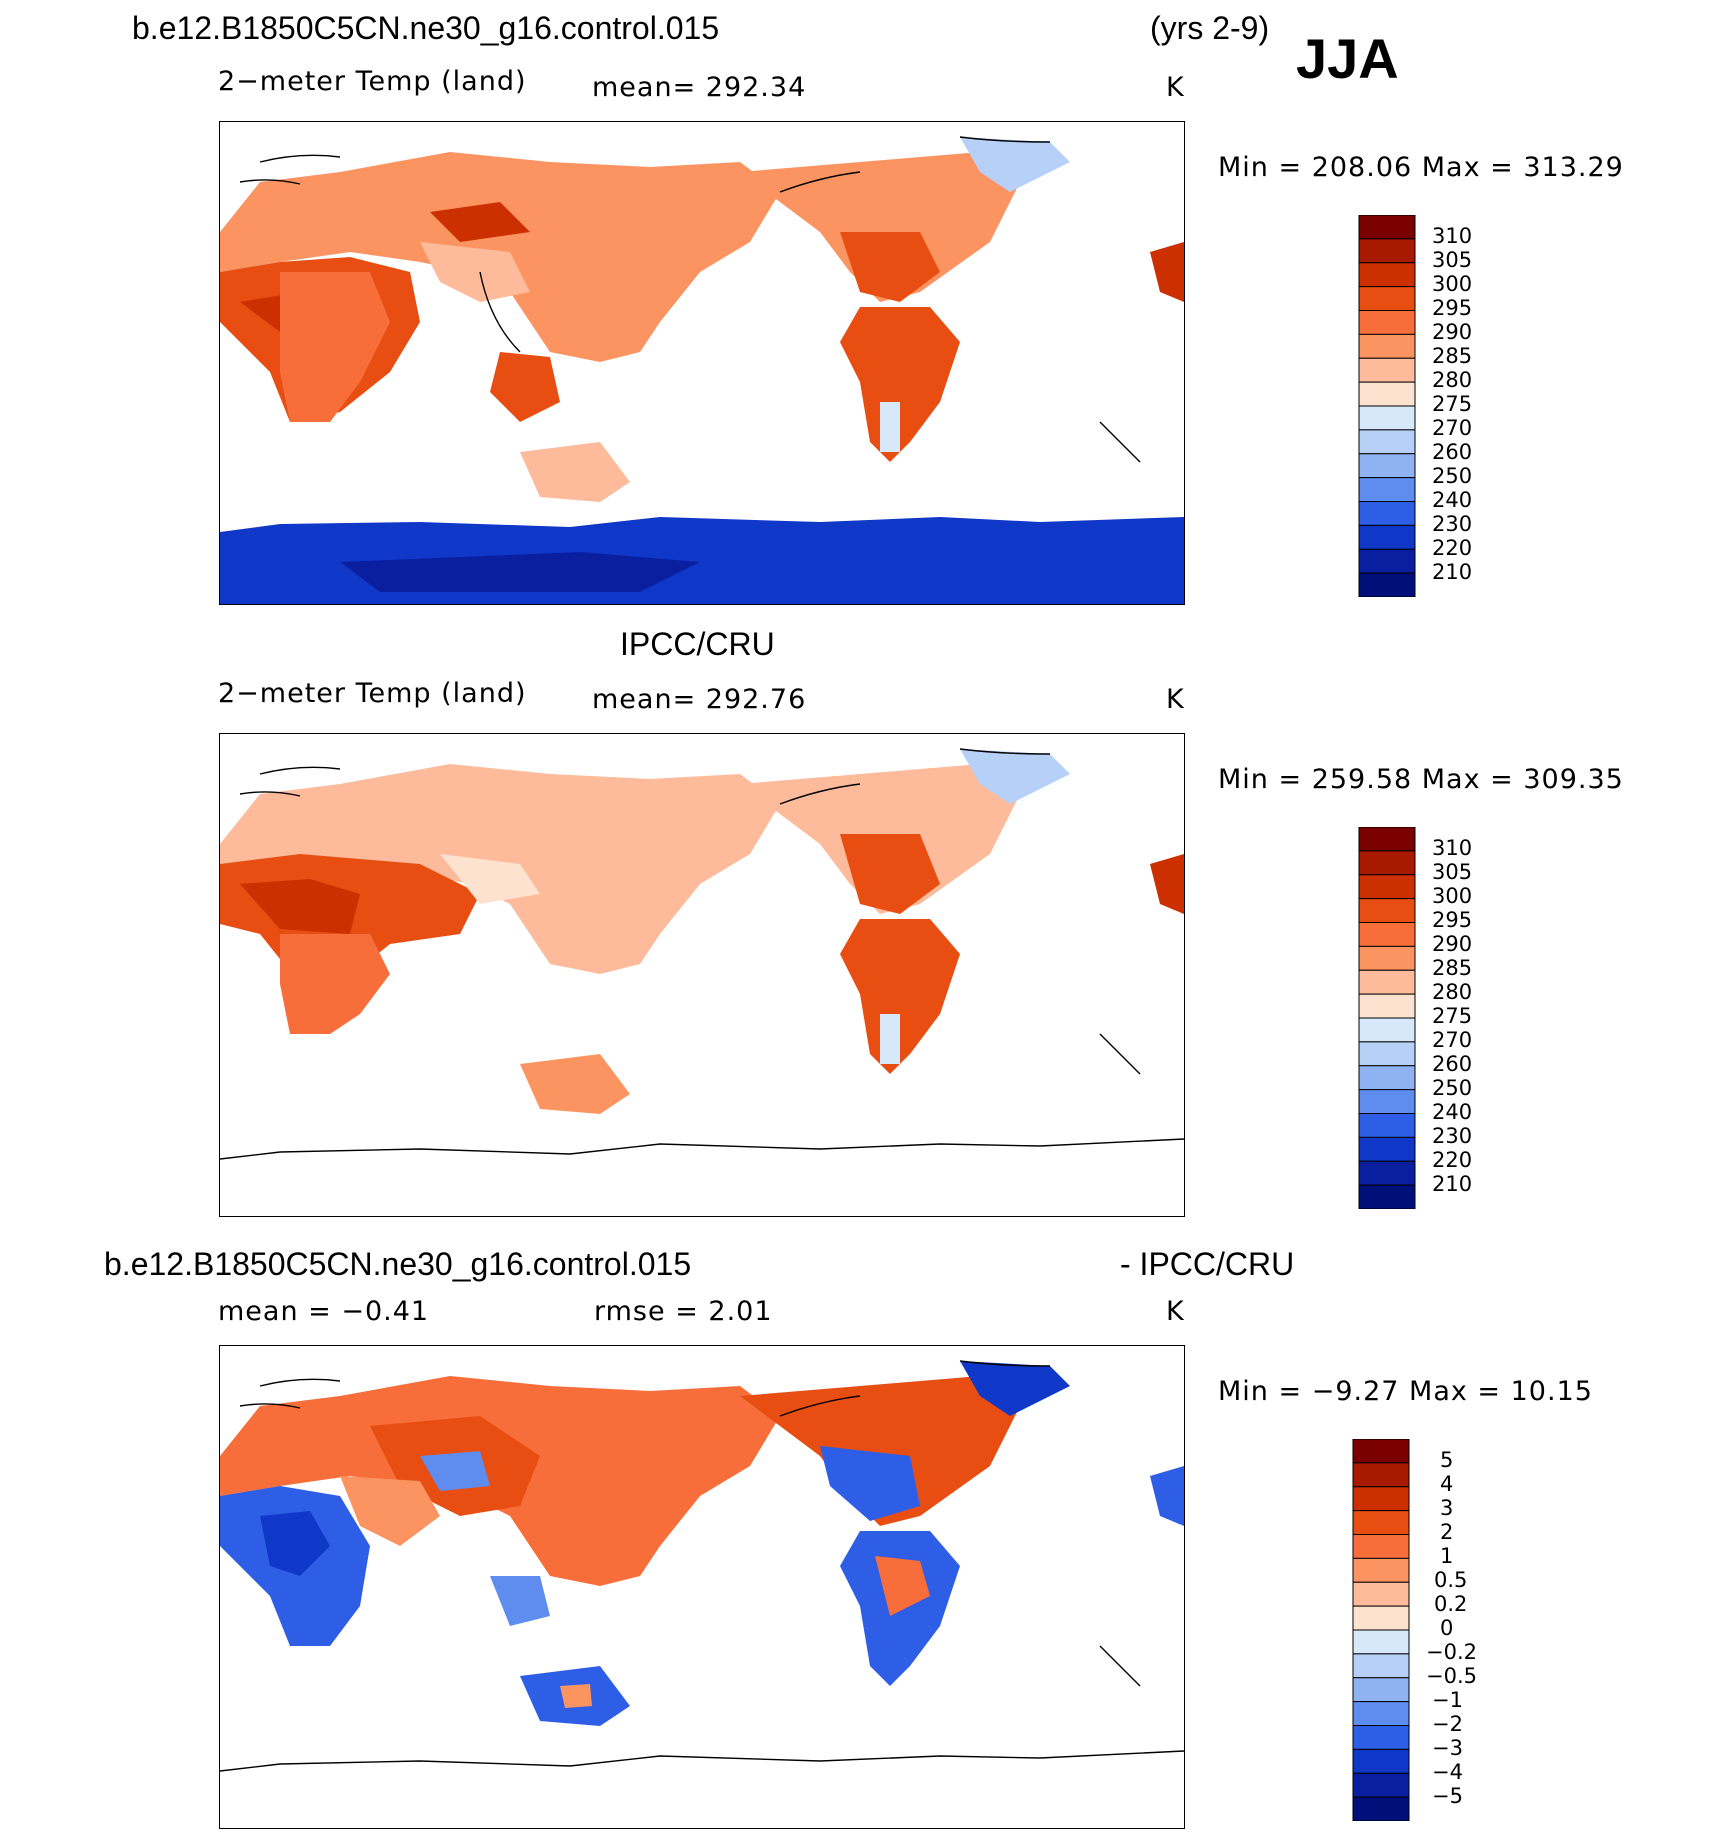 The height and width of the screenshot is (1841, 1710). What do you see at coordinates (1452, 308) in the screenshot?
I see `panel1-colorbar-label: 295` at bounding box center [1452, 308].